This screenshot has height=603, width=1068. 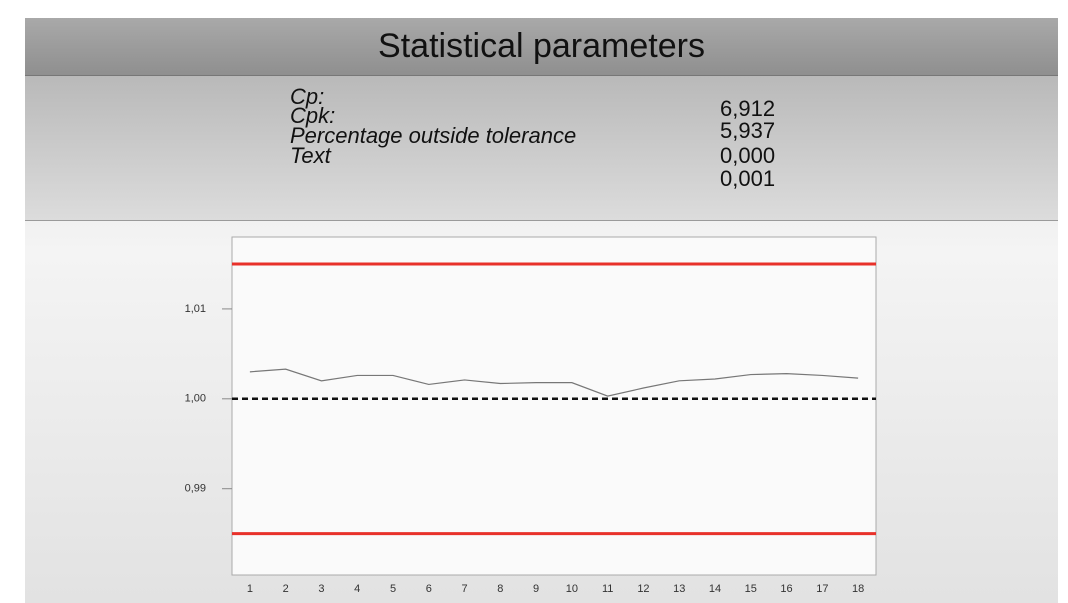 I want to click on x-tick-label: 6, so click(x=429, y=589).